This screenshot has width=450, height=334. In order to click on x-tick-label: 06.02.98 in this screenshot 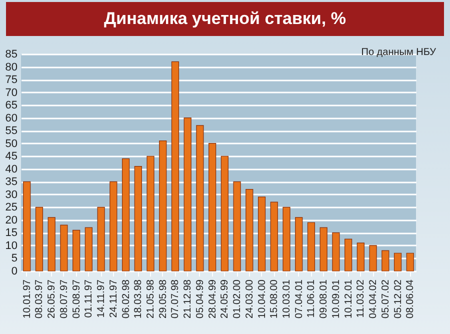, I will do `click(126, 298)`.